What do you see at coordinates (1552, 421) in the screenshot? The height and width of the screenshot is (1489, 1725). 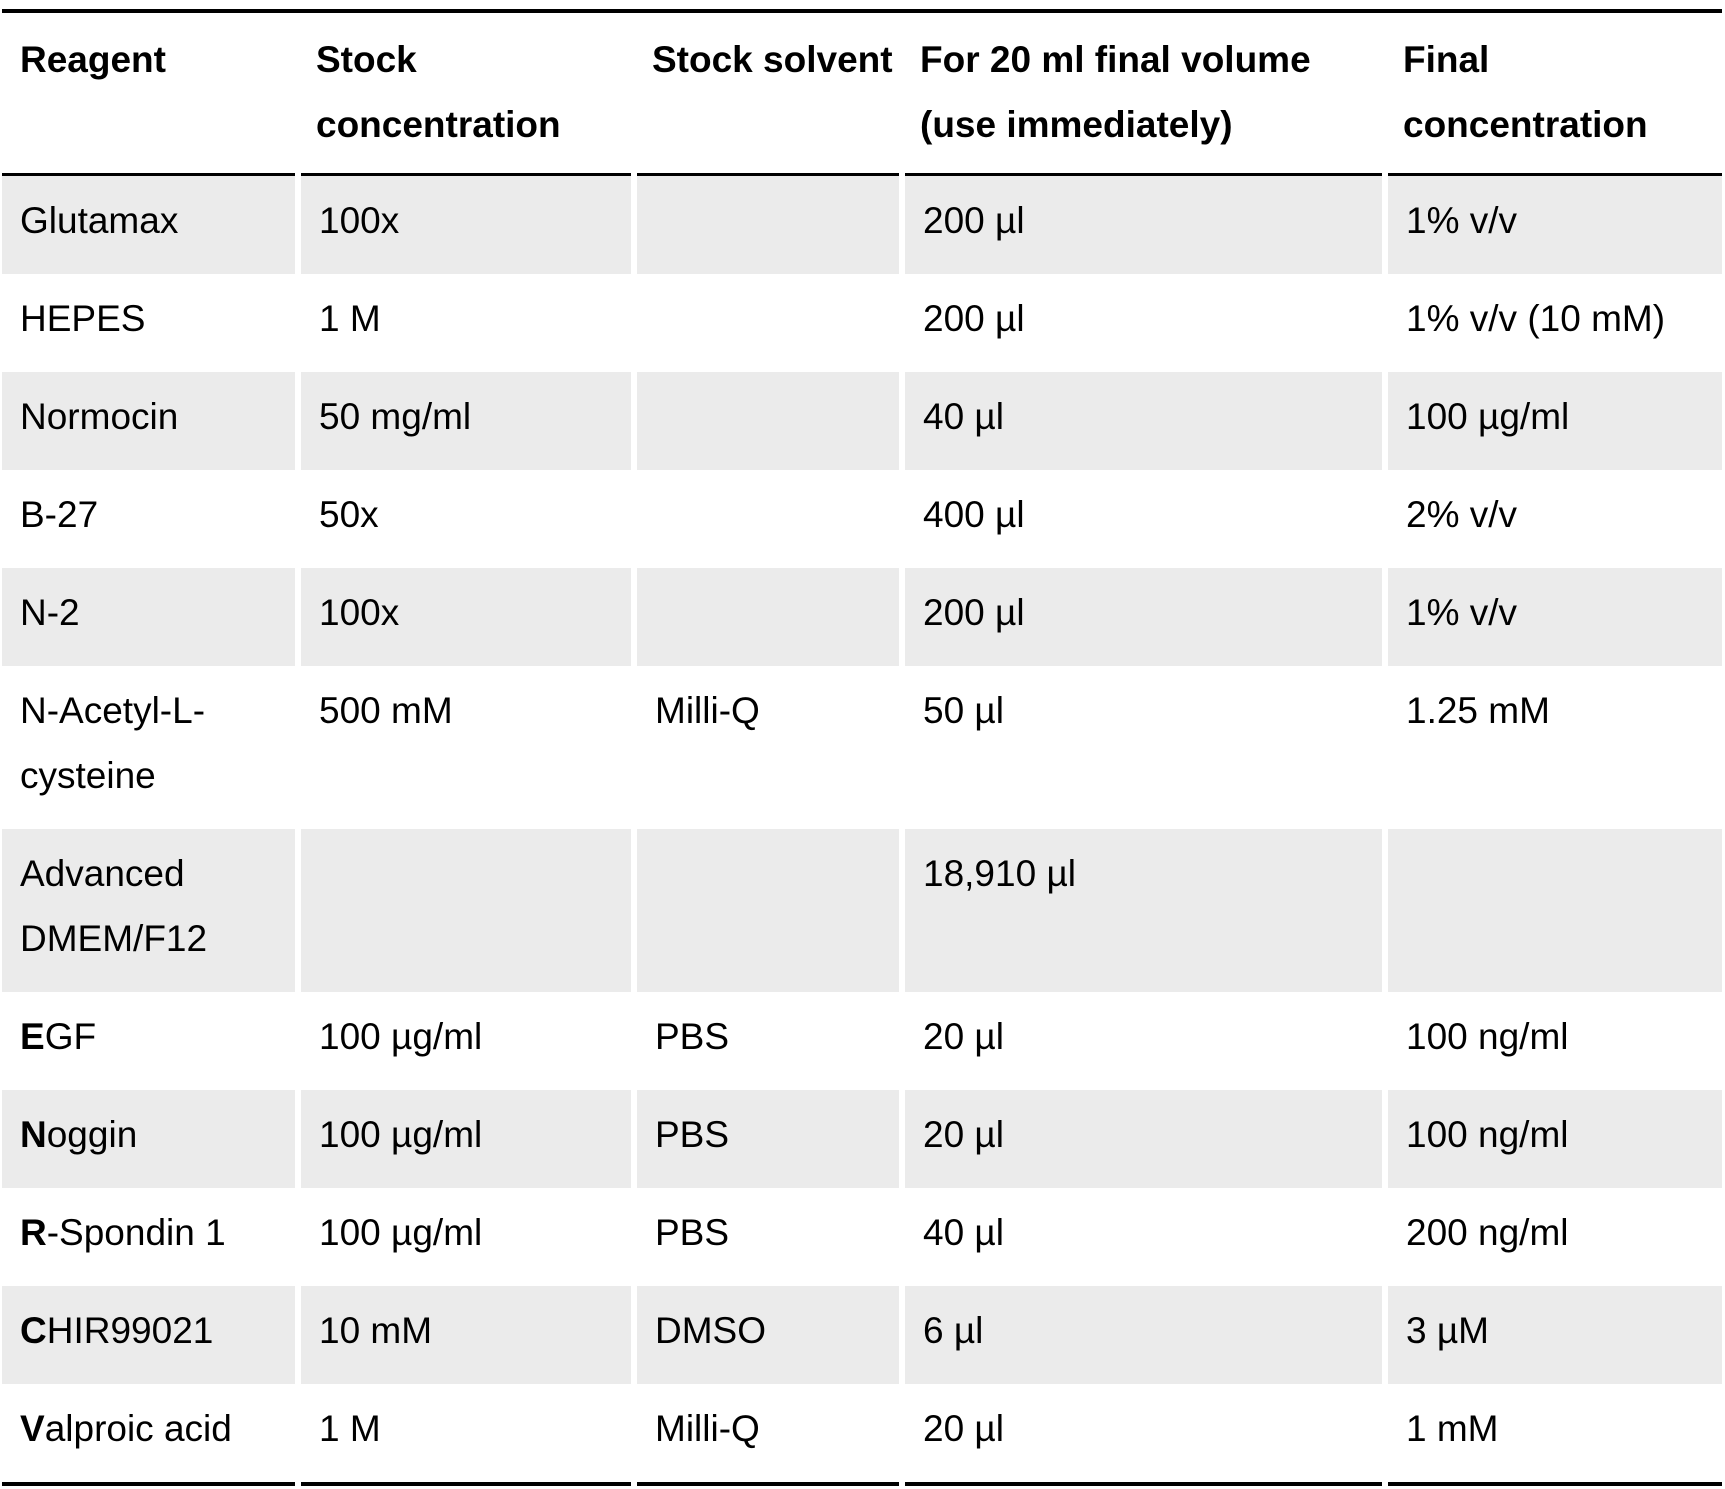 I see `cell-final-concentration: 100 µg/ml` at bounding box center [1552, 421].